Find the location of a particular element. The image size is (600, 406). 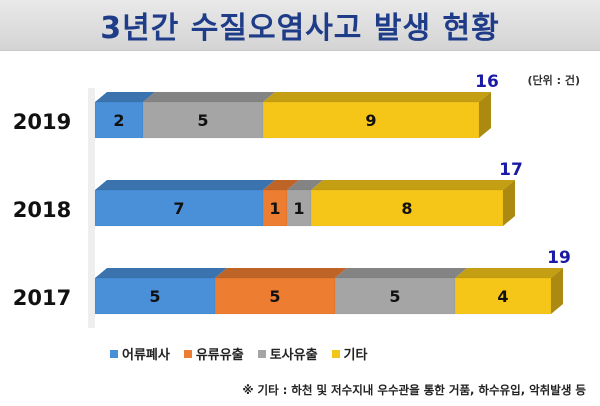

legend-label: 어류폐사 is located at coordinates (146, 355).